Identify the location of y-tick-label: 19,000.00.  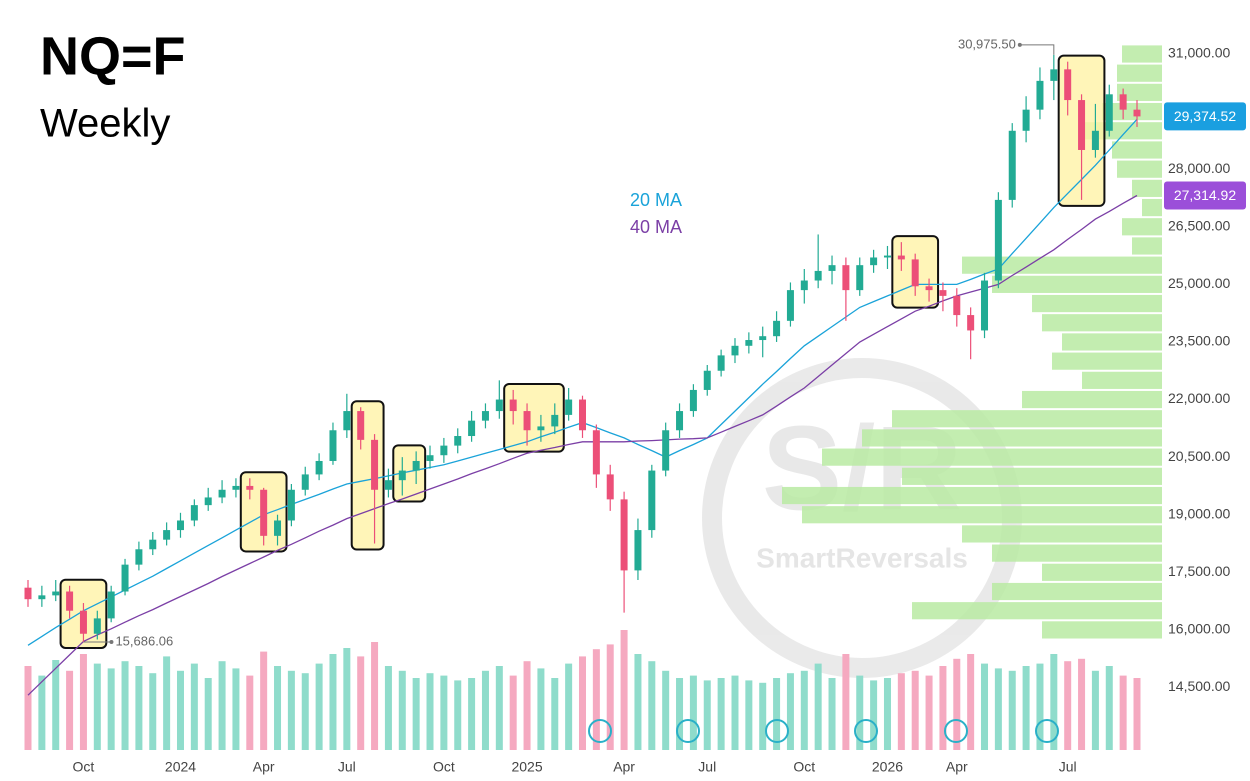
(1199, 513).